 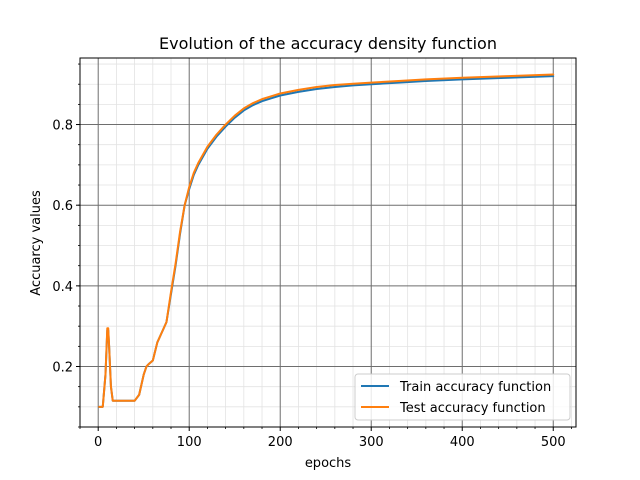 I want to click on x-tick-label: 300, so click(x=371, y=442).